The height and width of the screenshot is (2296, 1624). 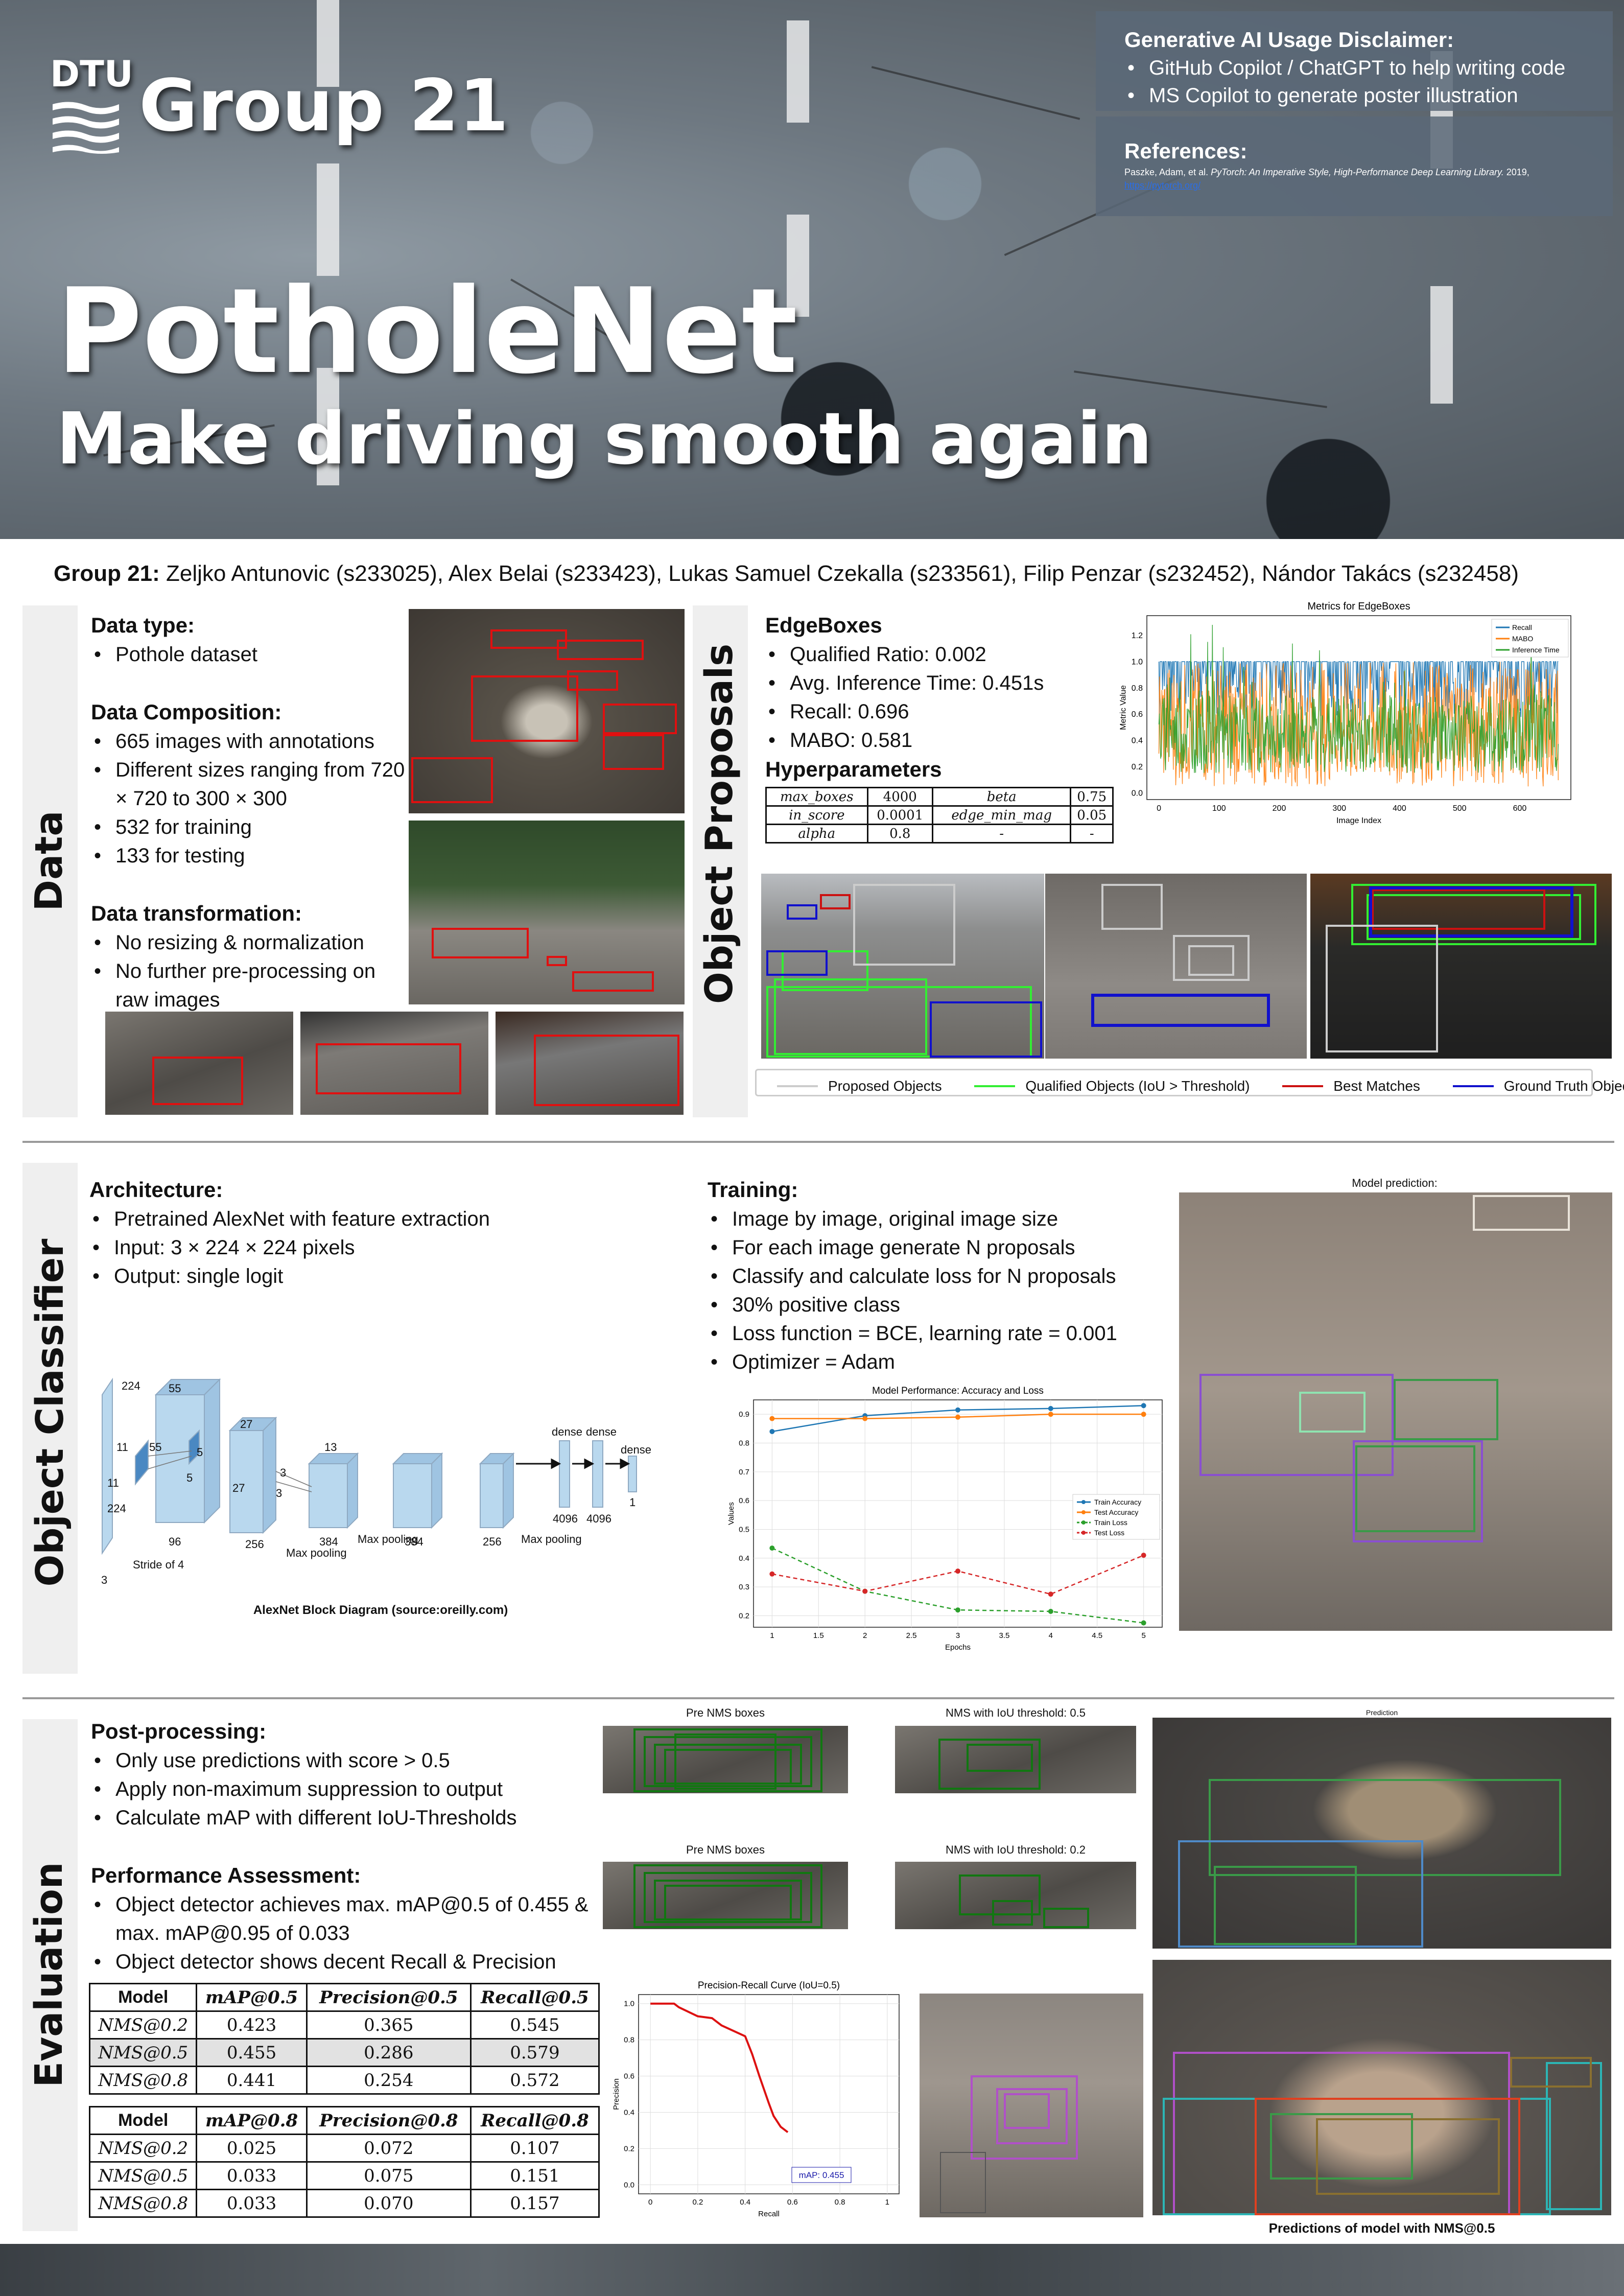 What do you see at coordinates (122, 1447) in the screenshot?
I see `diagram-label: 11` at bounding box center [122, 1447].